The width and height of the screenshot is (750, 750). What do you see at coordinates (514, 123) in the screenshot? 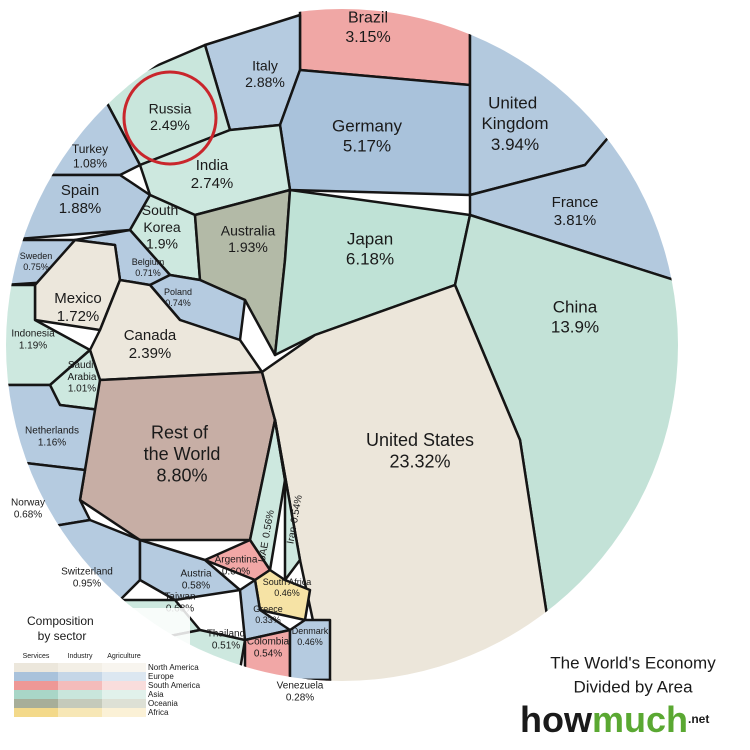
I see `name-line: Kingdom` at bounding box center [514, 123].